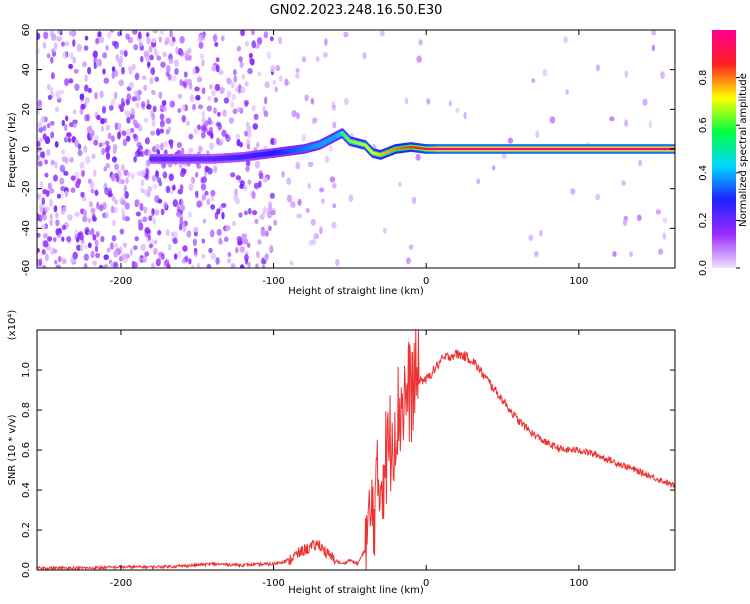 This screenshot has width=750, height=604. What do you see at coordinates (26, 228) in the screenshot?
I see `spectrogram-y-tick-label: -40` at bounding box center [26, 228].